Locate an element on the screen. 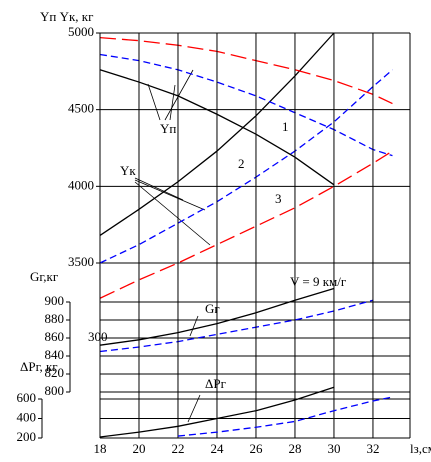  y-tick-label: 400 is located at coordinates (27, 416).